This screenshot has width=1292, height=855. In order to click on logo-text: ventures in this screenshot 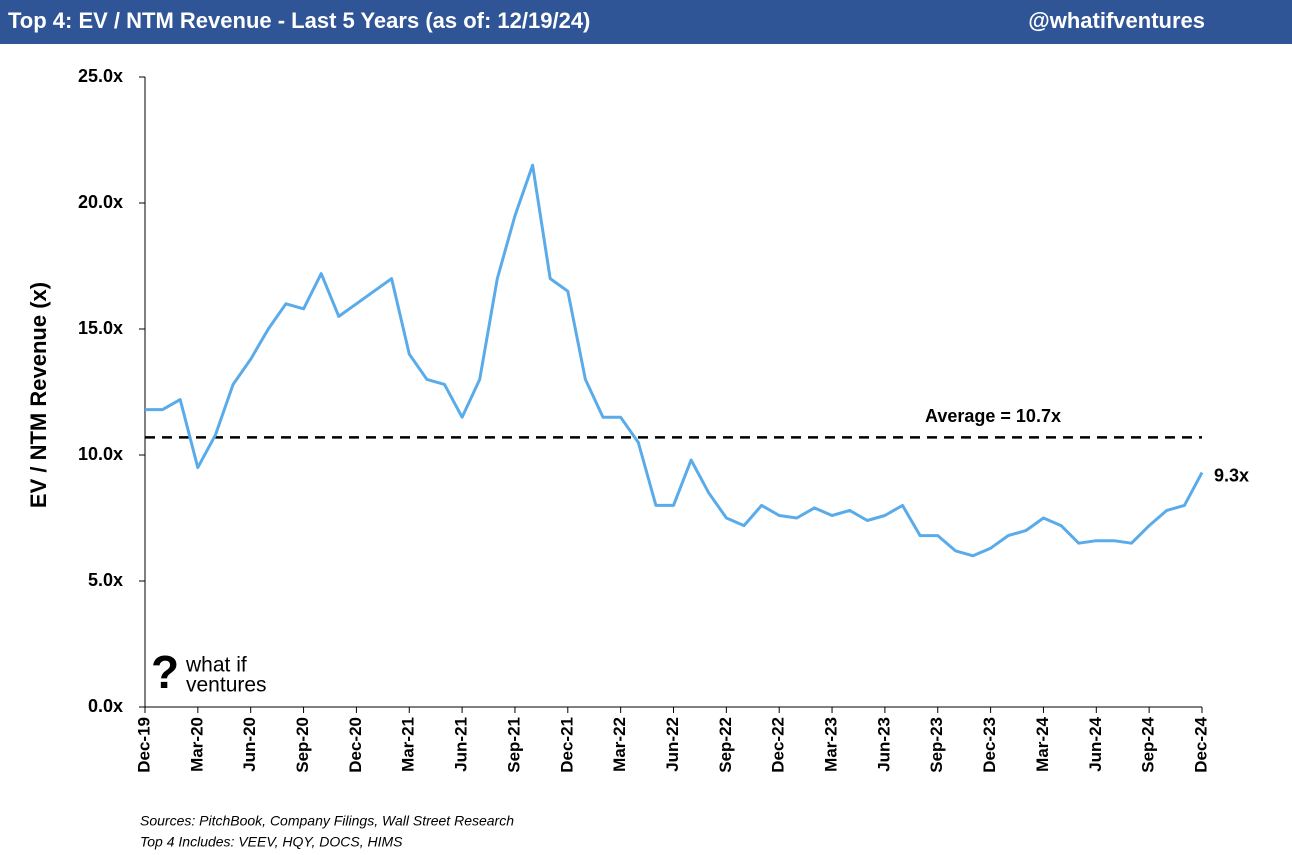, I will do `click(226, 685)`.